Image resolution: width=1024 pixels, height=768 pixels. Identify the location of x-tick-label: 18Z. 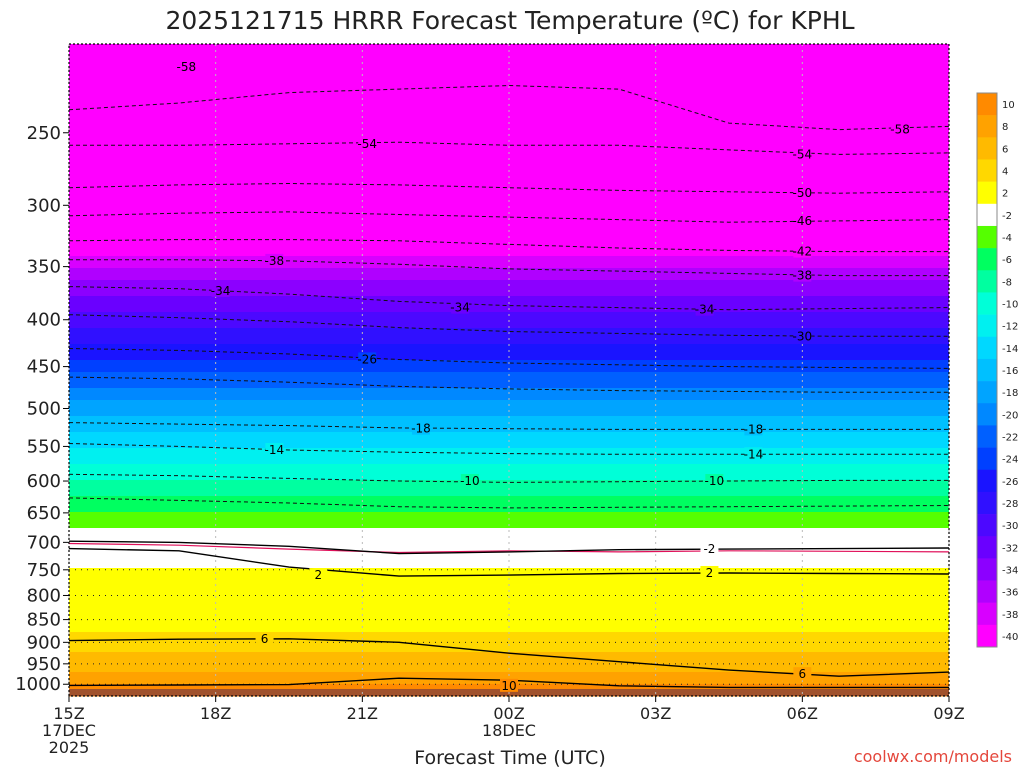
(215, 713).